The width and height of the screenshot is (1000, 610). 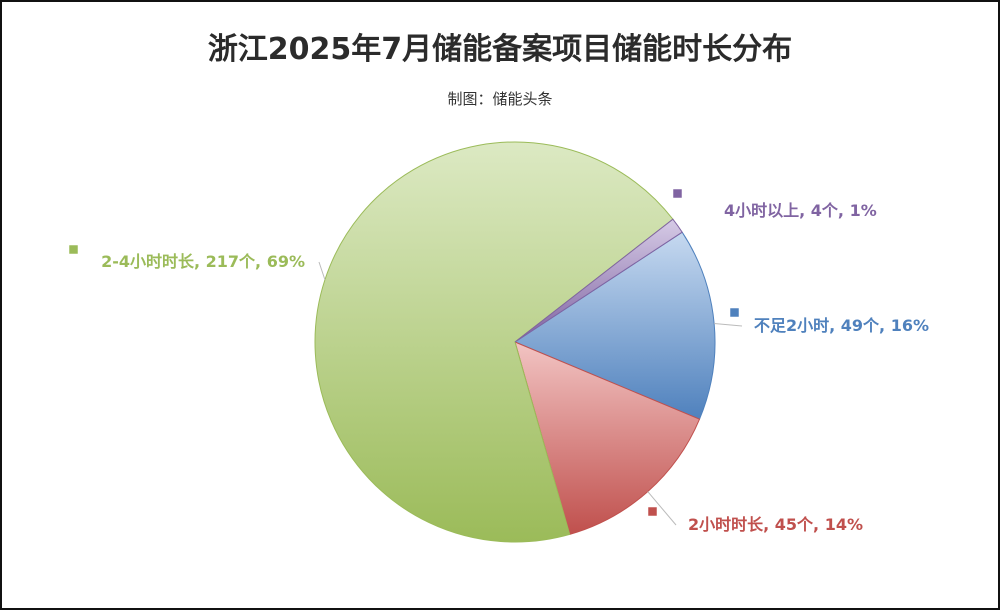 I want to click on data-label-2h: 2小时时长, 45个, 14%, so click(x=775, y=524).